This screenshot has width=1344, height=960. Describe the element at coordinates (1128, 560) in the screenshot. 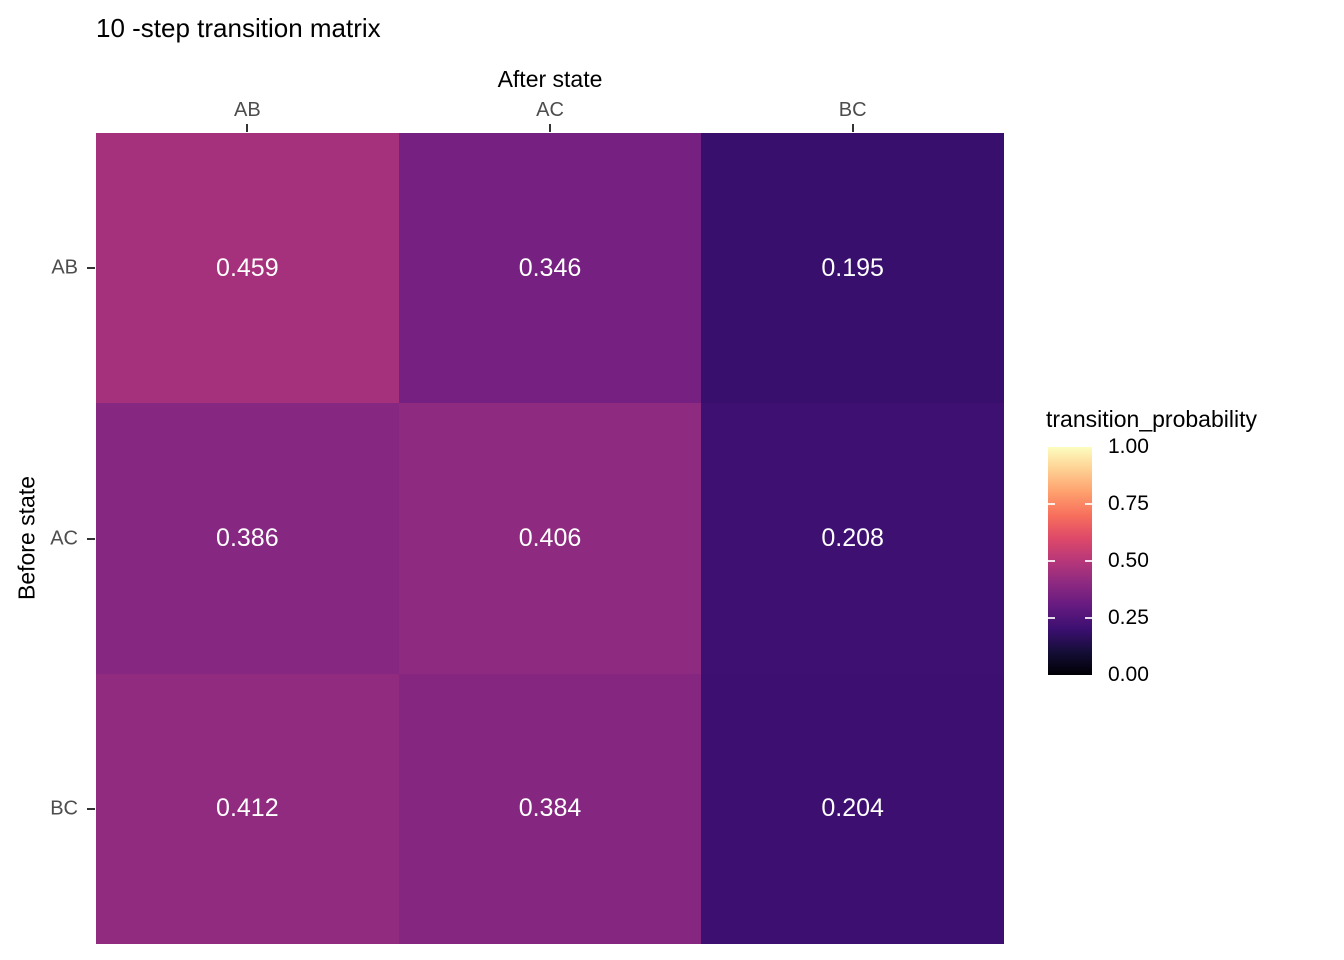

I see `legend-tick-label-0.50: 0.50` at that location.